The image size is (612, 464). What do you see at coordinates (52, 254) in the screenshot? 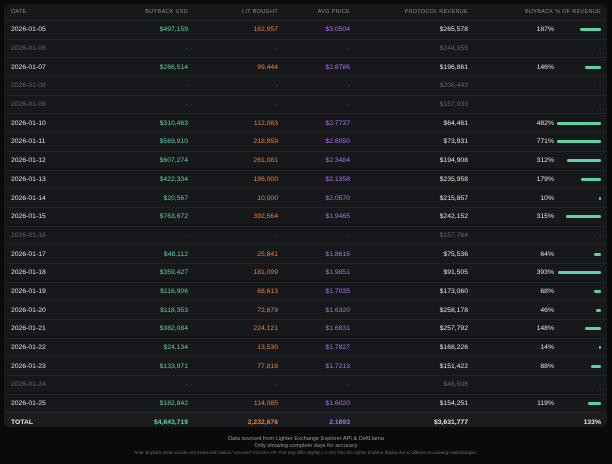
I see `cell-date: 2026-01-17` at bounding box center [52, 254].